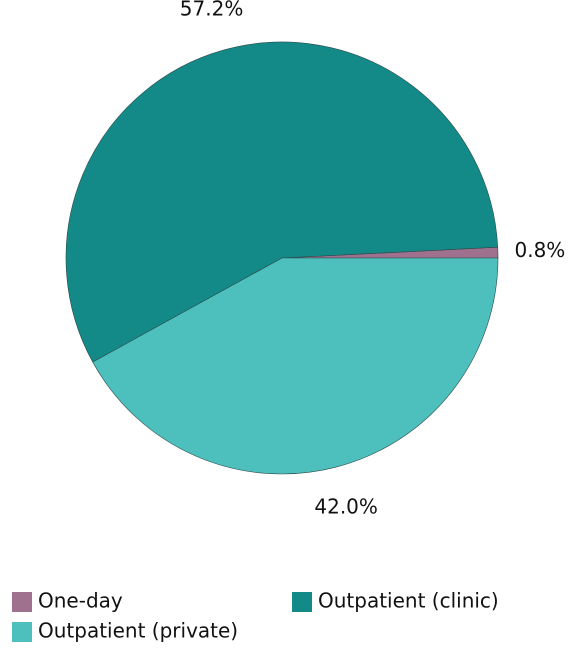 Image resolution: width=574 pixels, height=650 pixels. What do you see at coordinates (212, 10) in the screenshot?
I see `data-label: 57.2%` at bounding box center [212, 10].